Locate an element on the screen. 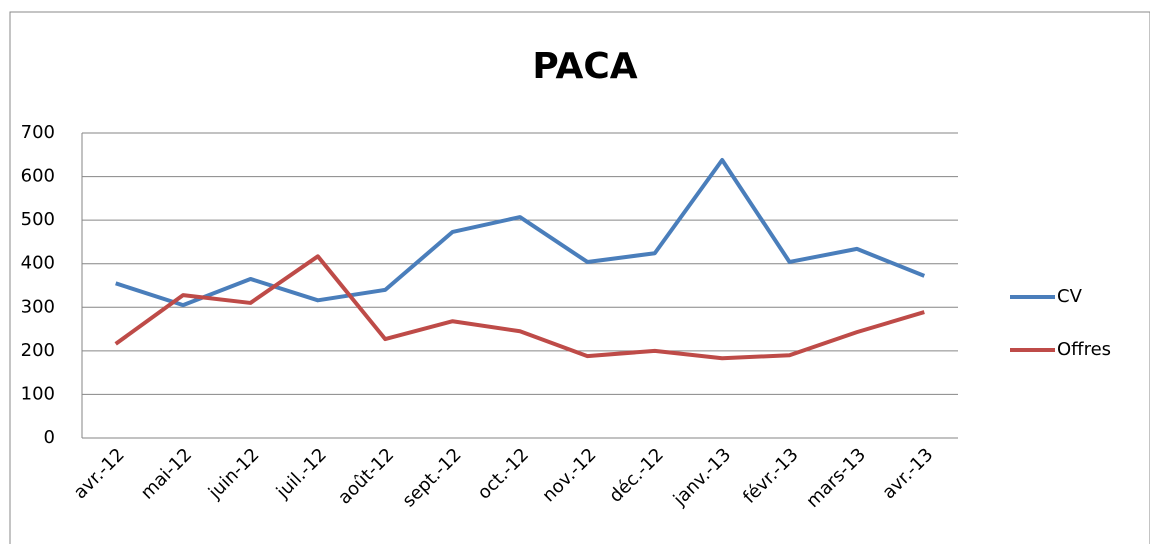  y-tick-label: 200 is located at coordinates (38, 350).